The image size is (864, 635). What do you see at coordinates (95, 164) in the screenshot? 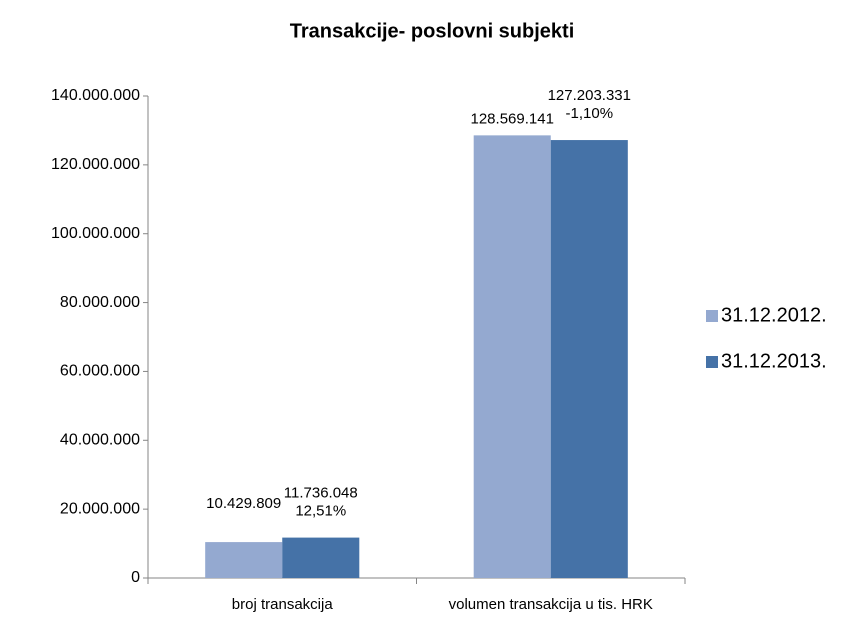
I see `y-tick-label: 120.000.000` at bounding box center [95, 164].